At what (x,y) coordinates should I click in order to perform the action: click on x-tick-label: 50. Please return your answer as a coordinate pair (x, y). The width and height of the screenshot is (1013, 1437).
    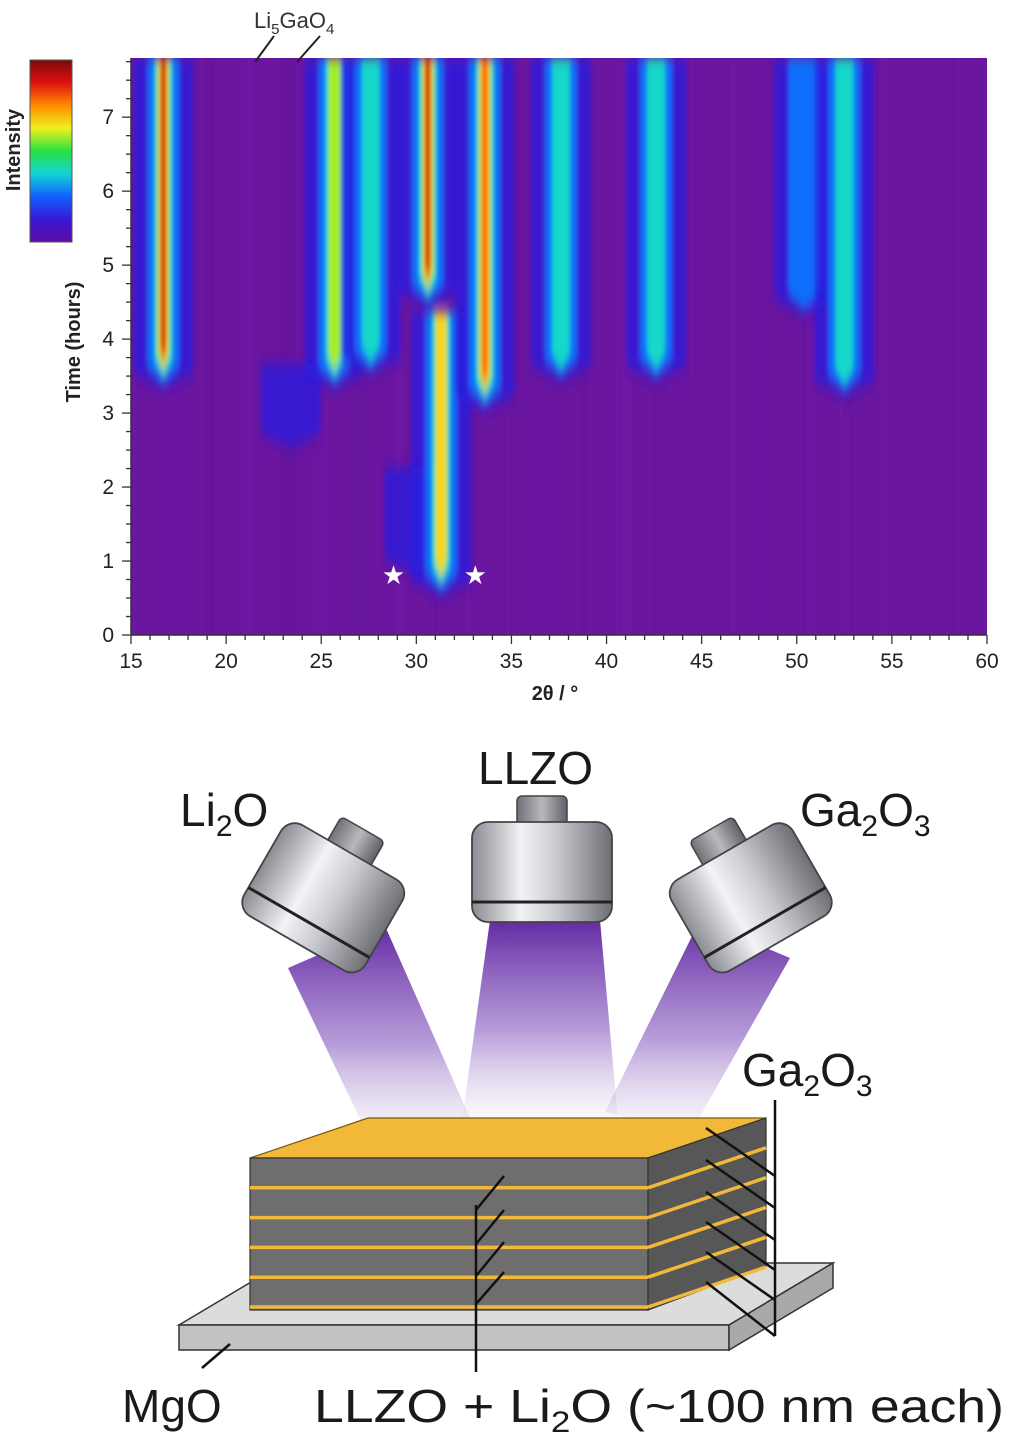
    Looking at the image, I should click on (796, 661).